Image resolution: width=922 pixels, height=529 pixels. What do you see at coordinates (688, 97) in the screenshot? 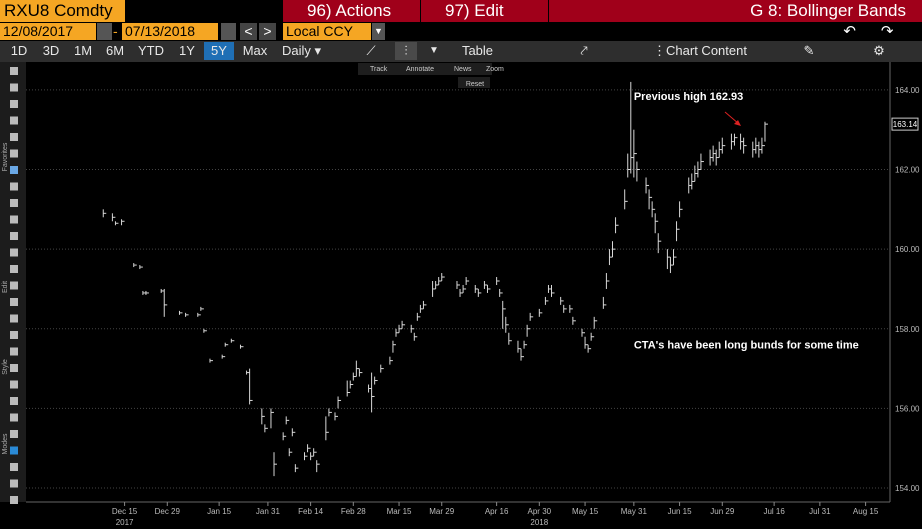
I see `annotation: Previous high 162.93` at bounding box center [688, 97].